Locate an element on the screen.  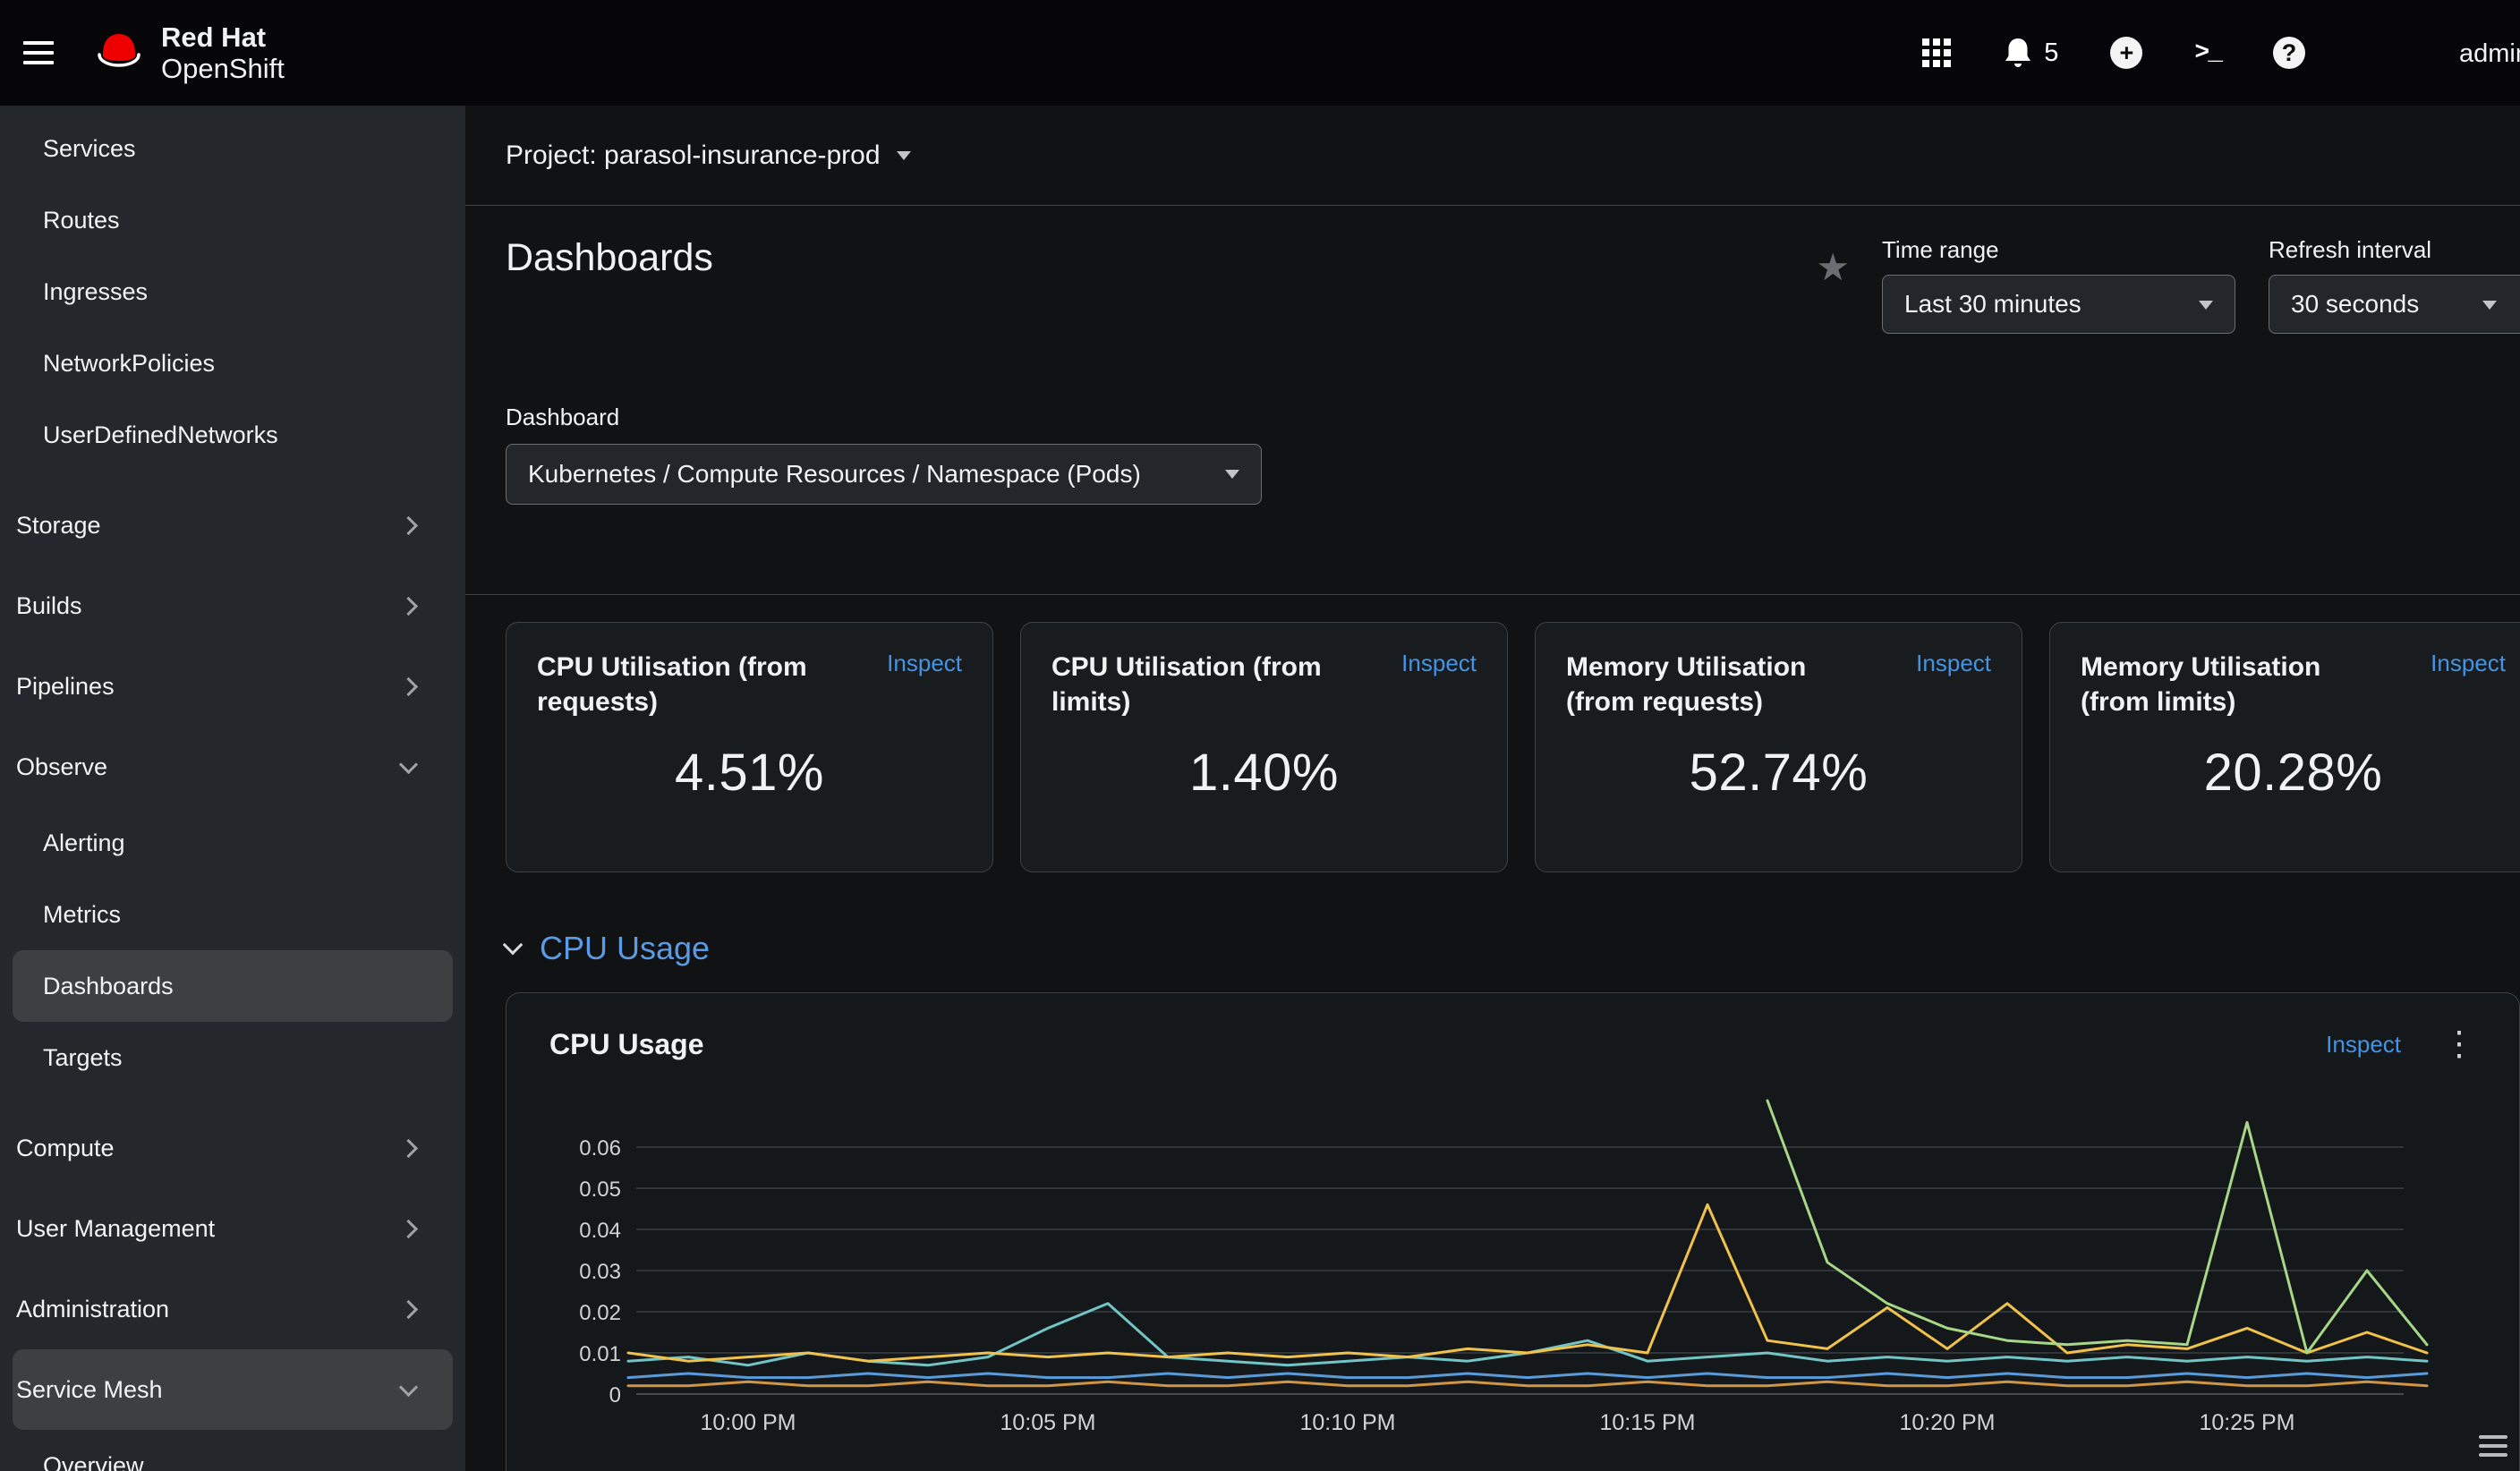
time-range-select: Last 30 minutes is located at coordinates (2058, 305).